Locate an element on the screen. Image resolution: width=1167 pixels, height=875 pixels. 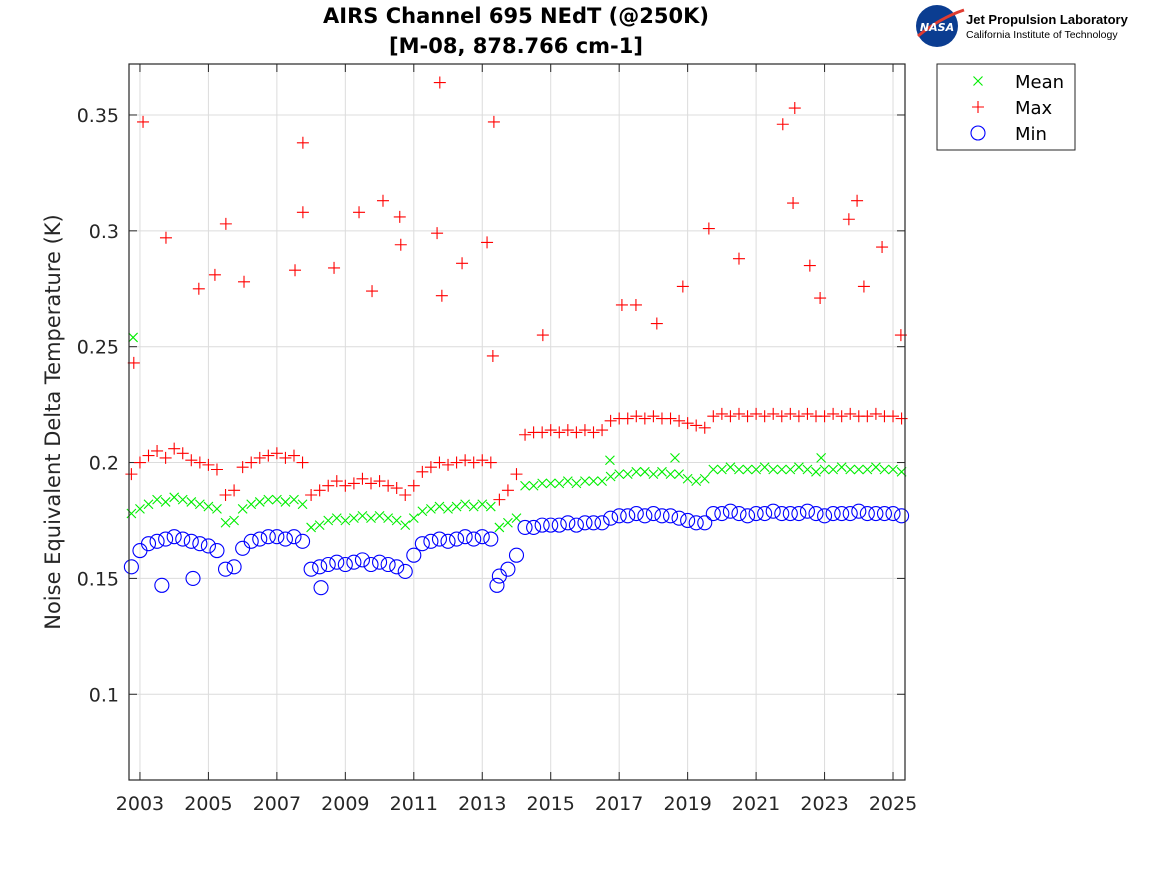
x-tick-label: 2019 is located at coordinates (687, 804).